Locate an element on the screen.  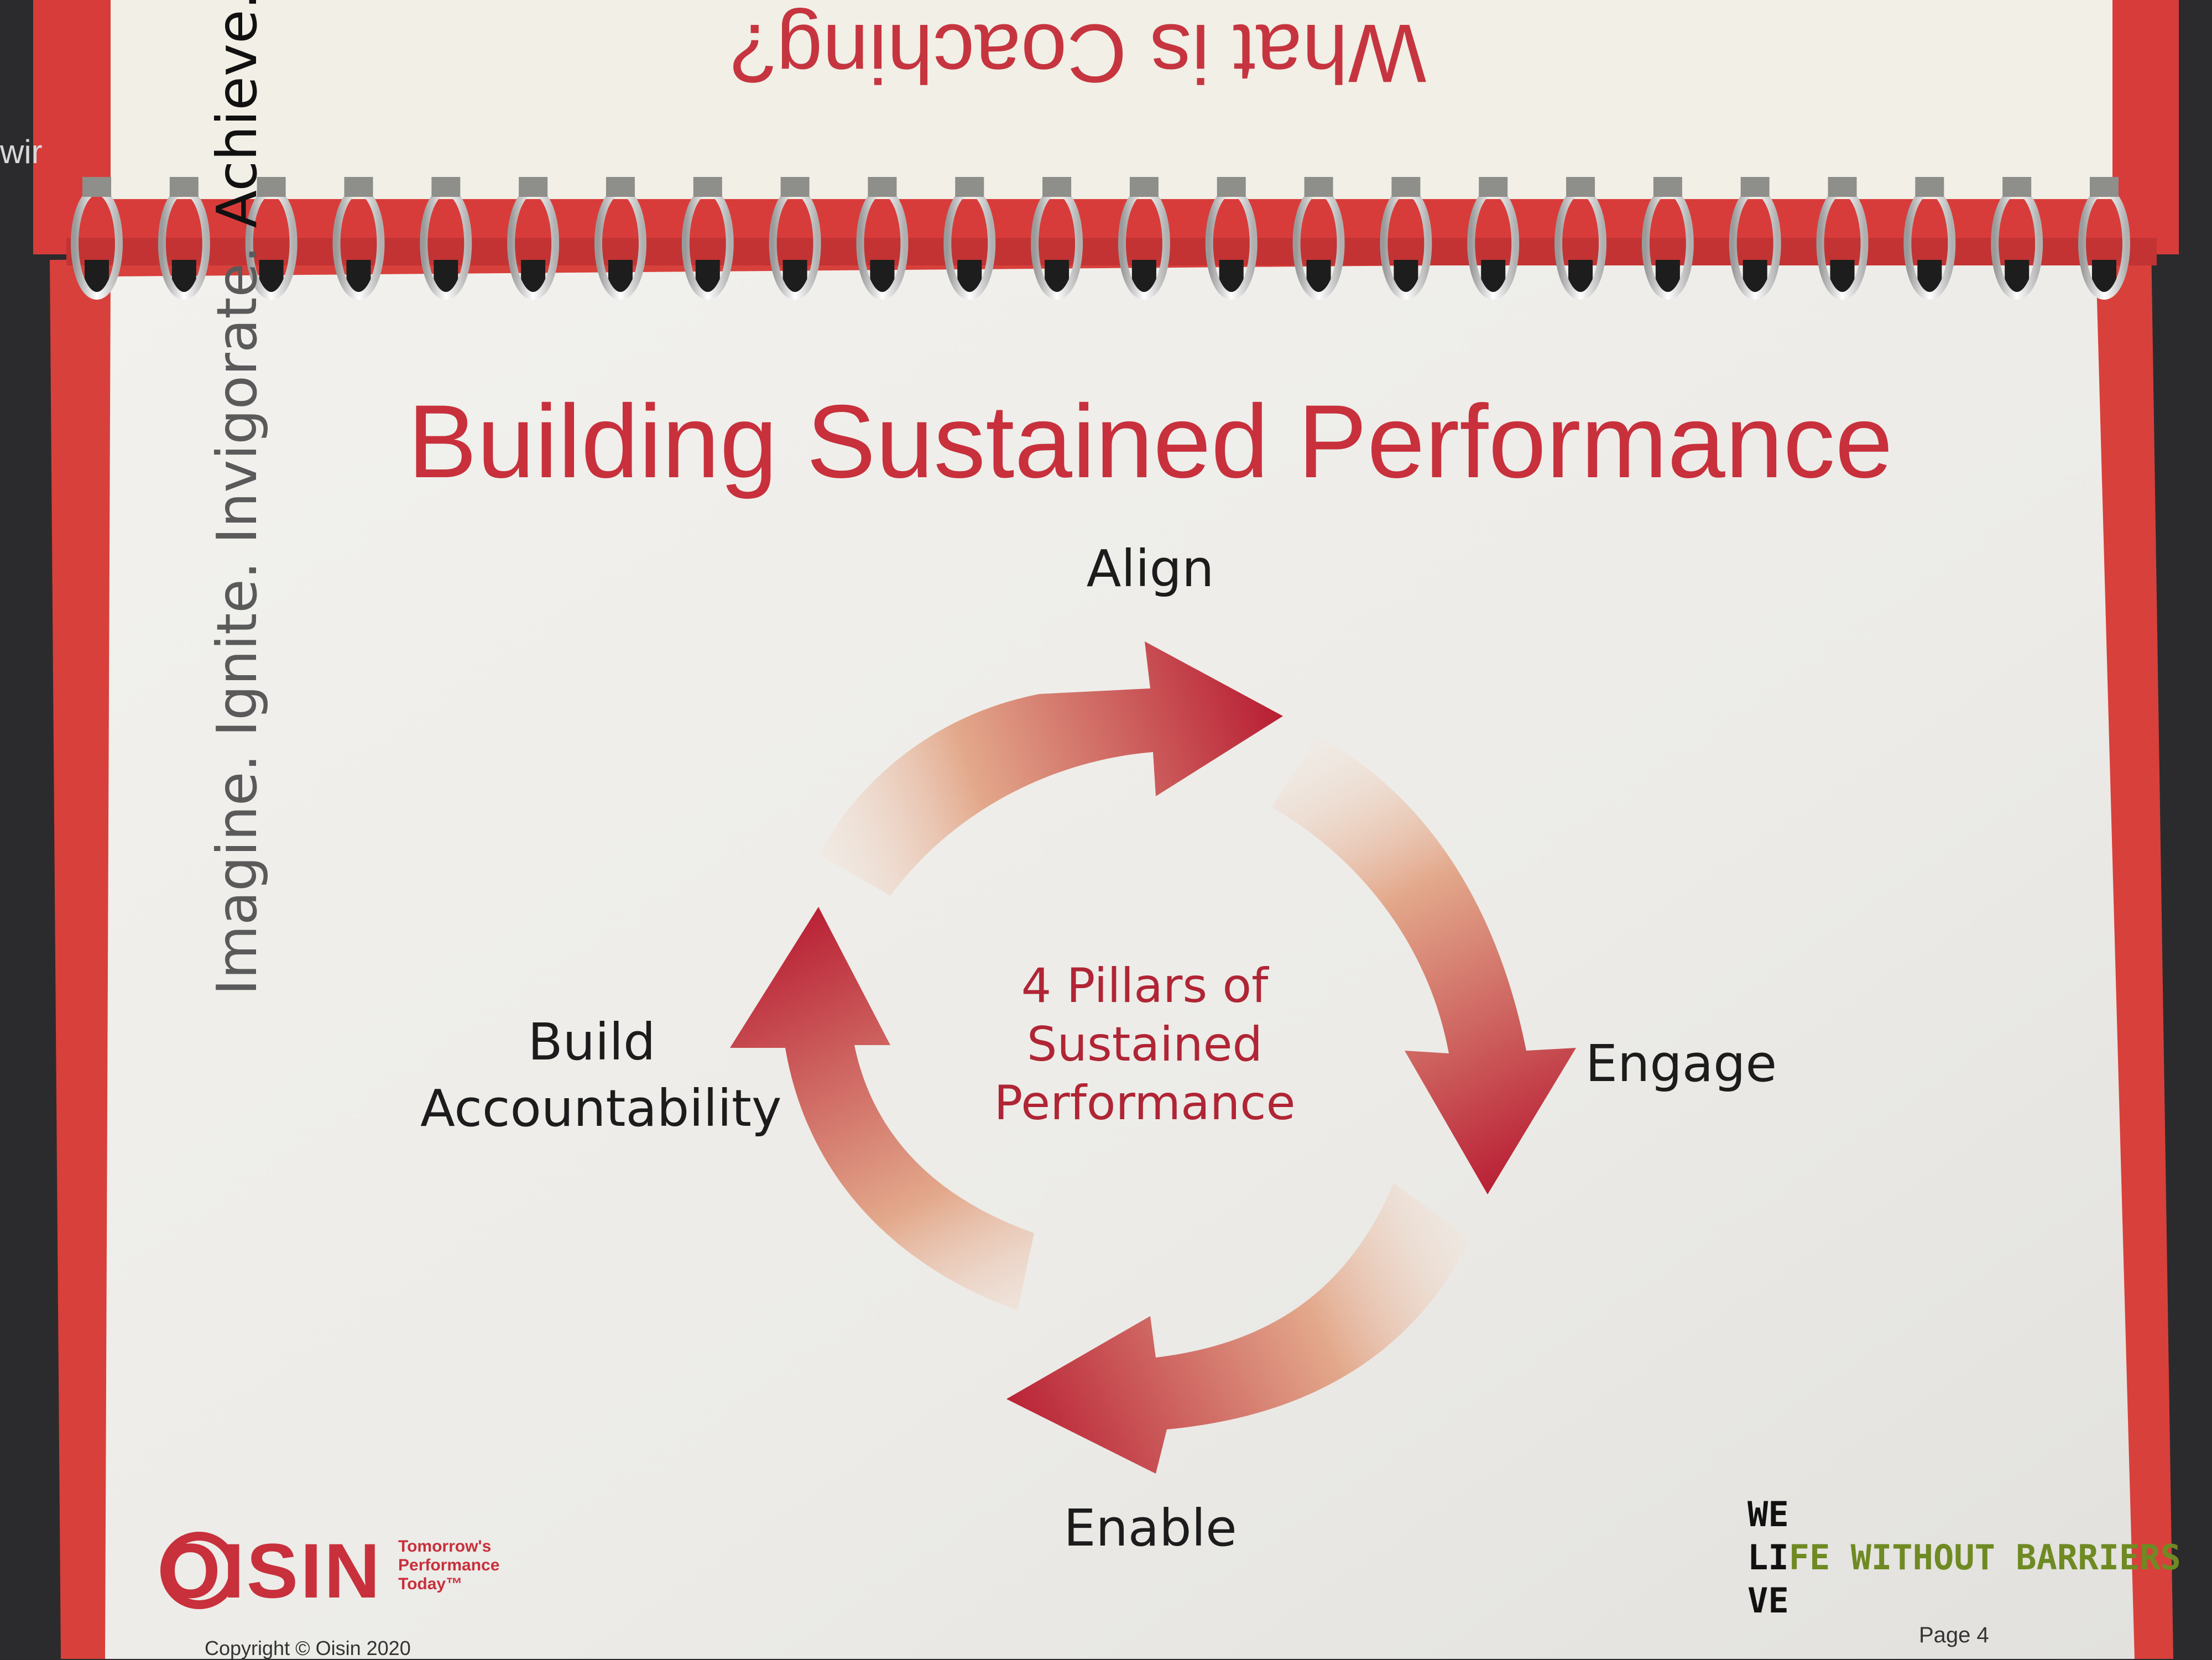
pillar-build-accountability: Build Accountability is located at coordinates (601, 1075).